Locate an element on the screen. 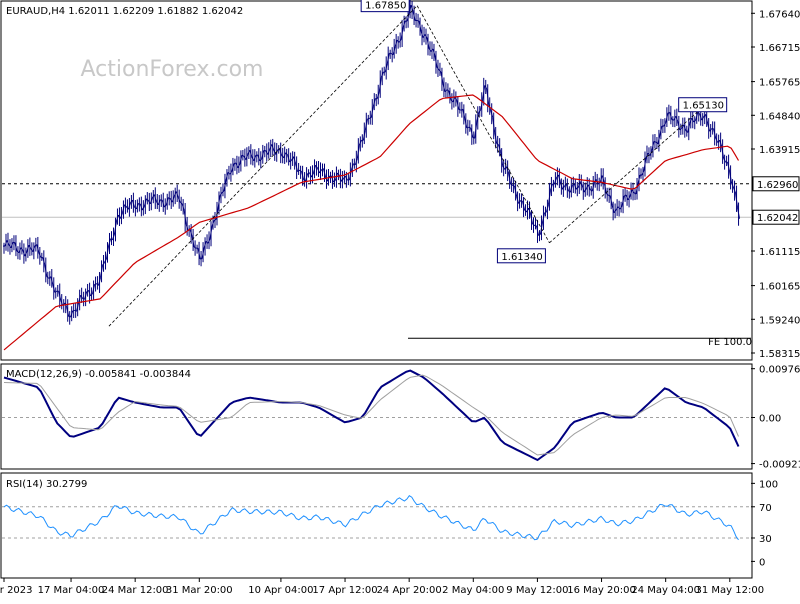 This screenshot has width=800, height=604. x-tick-label: 31 Mar 20:00 is located at coordinates (199, 590).